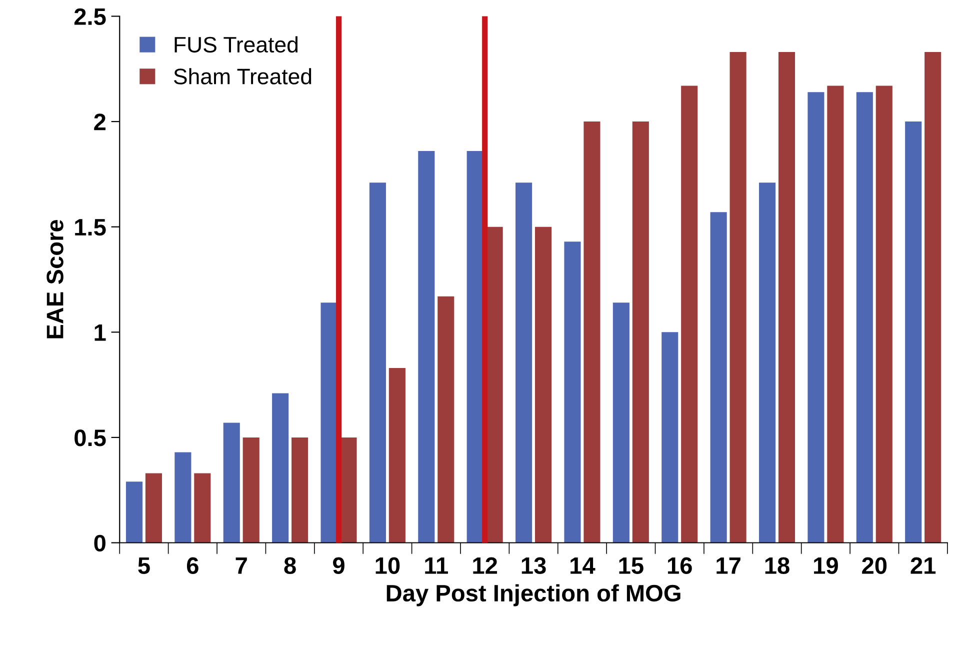 The width and height of the screenshot is (957, 650). Describe the element at coordinates (583, 566) in the screenshot. I see `x-tick-label: 14` at that location.